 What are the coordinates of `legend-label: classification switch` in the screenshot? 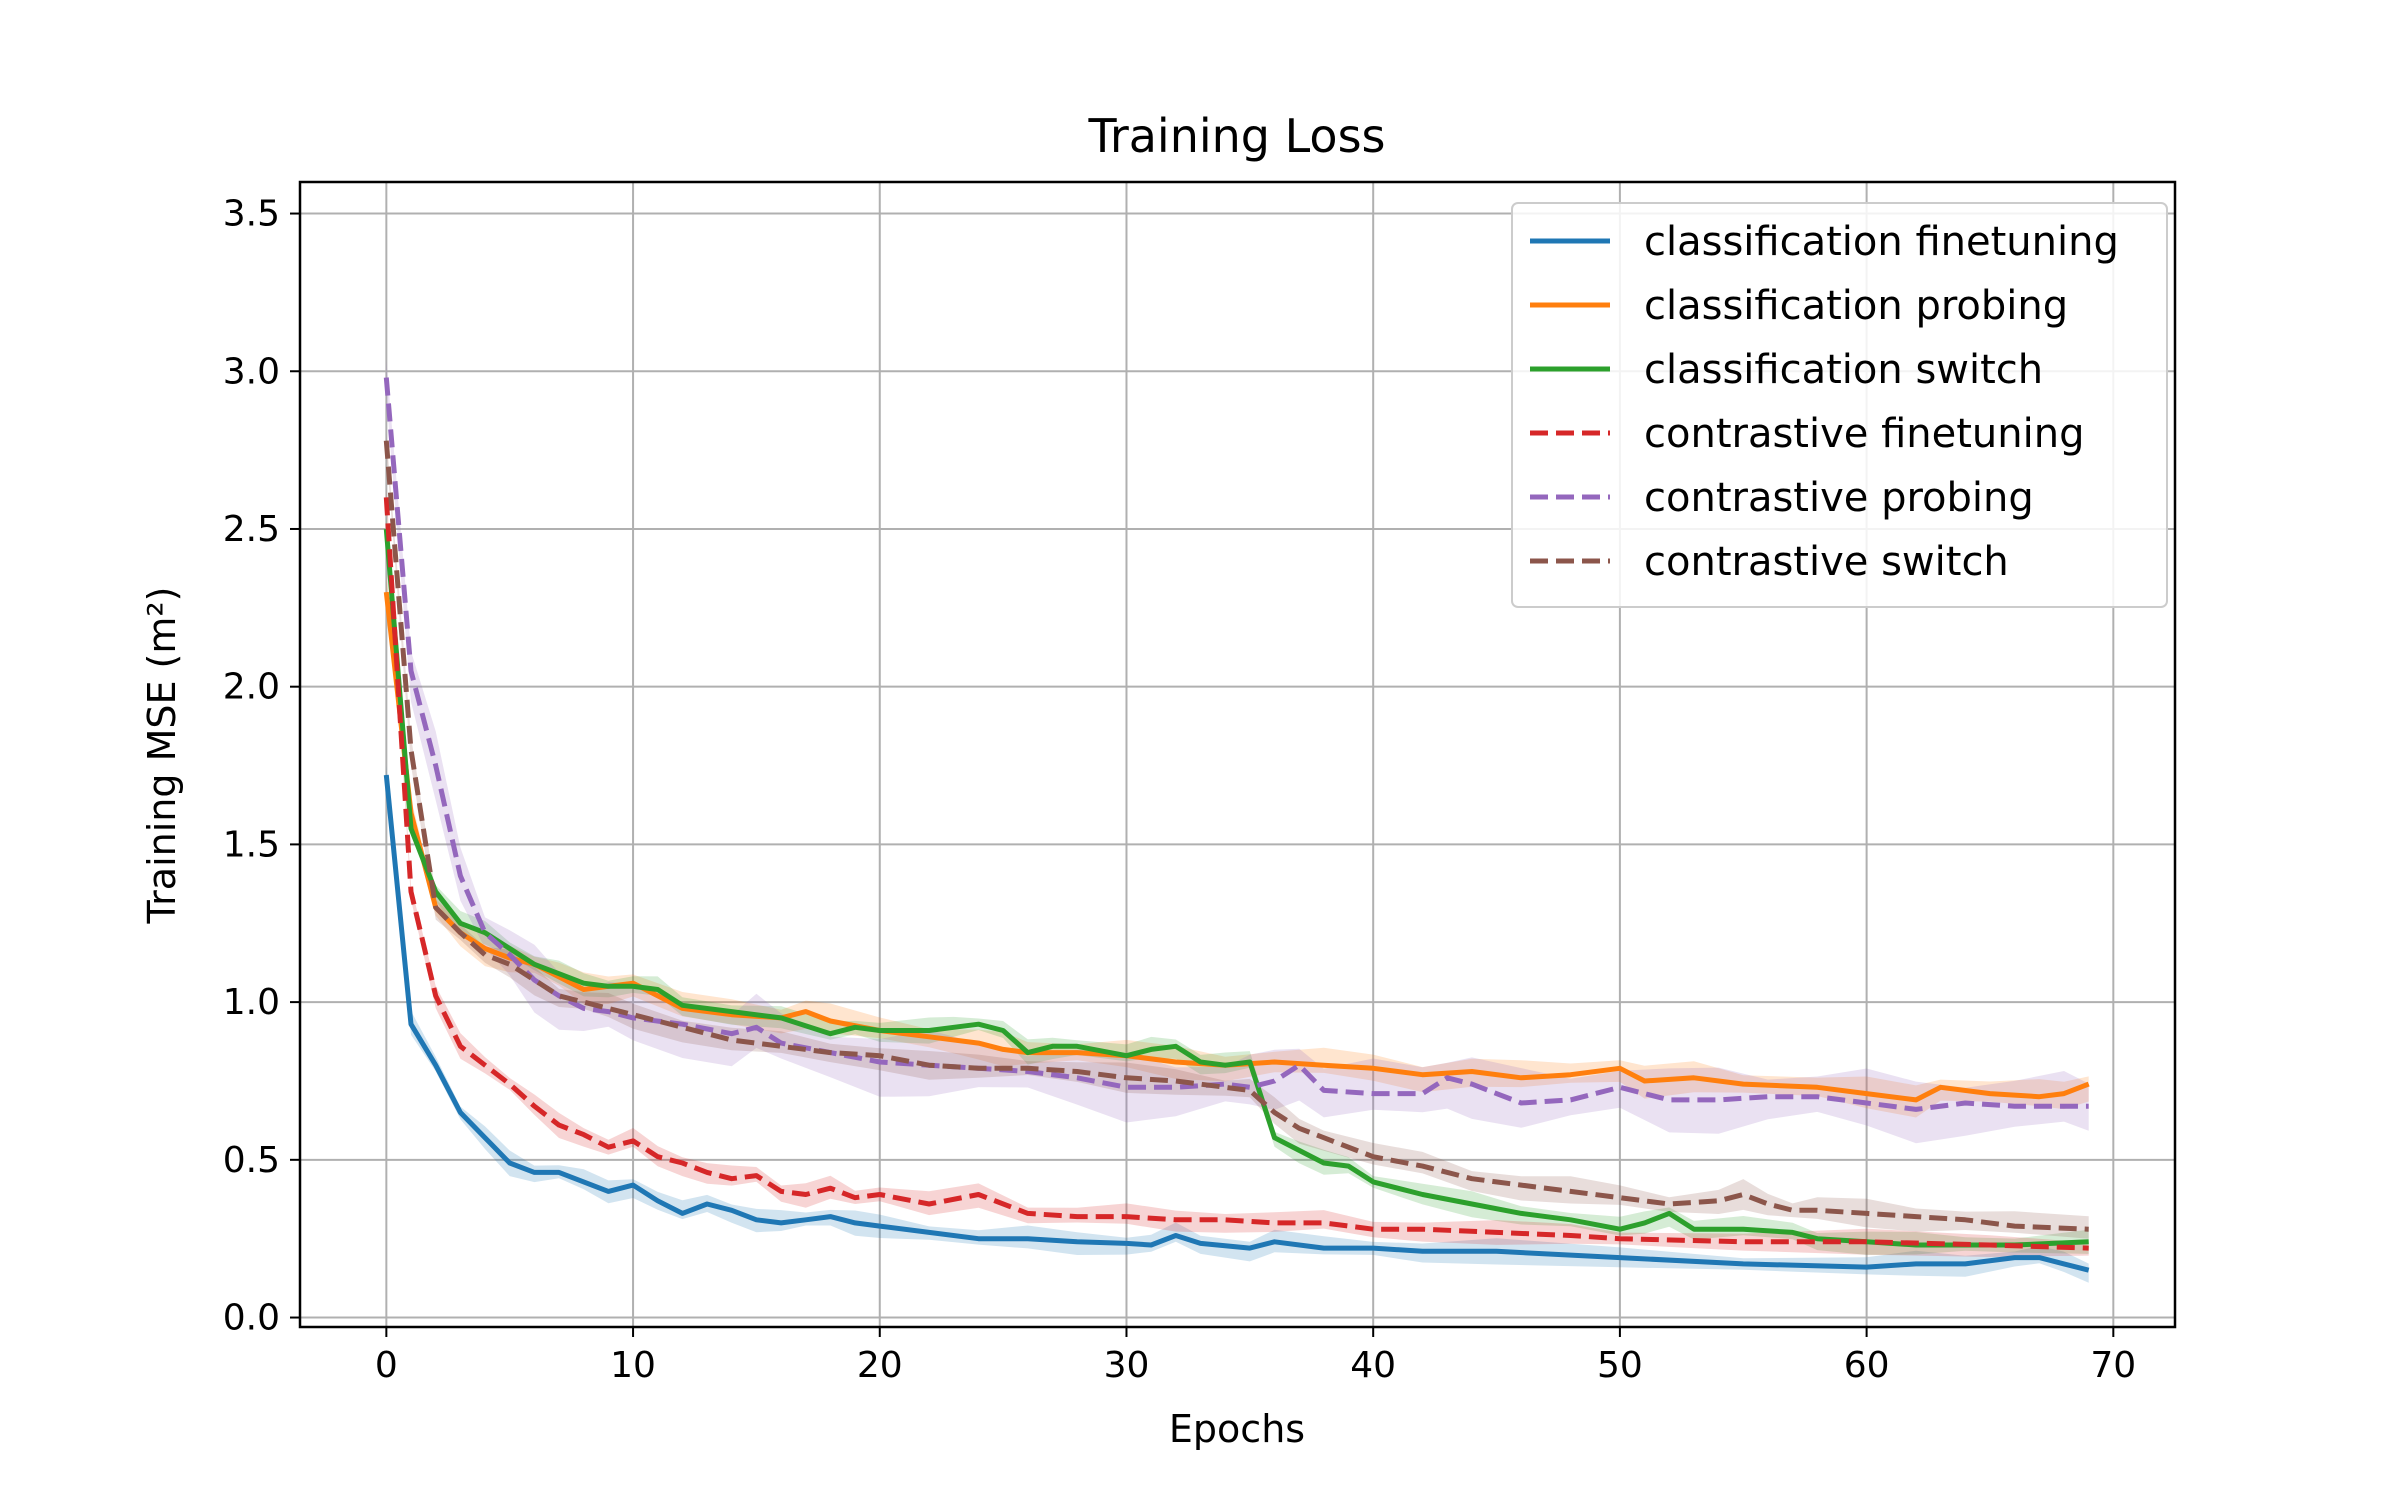 It's located at (1843, 370).